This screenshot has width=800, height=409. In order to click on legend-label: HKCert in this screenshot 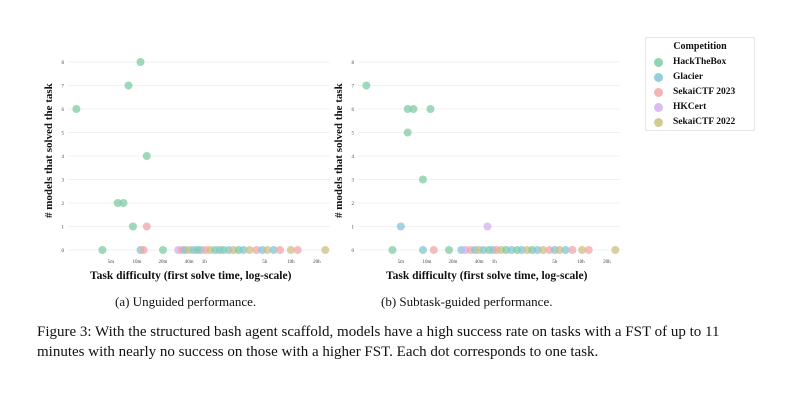, I will do `click(690, 107)`.